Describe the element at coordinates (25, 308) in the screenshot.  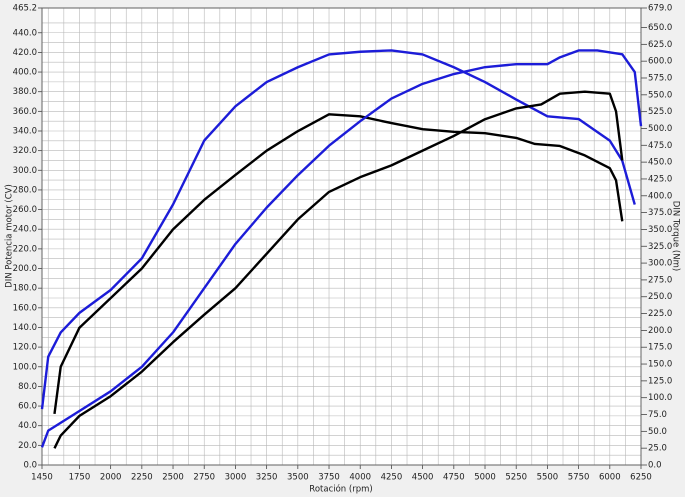
I see `y-tick-label: 160.0` at that location.